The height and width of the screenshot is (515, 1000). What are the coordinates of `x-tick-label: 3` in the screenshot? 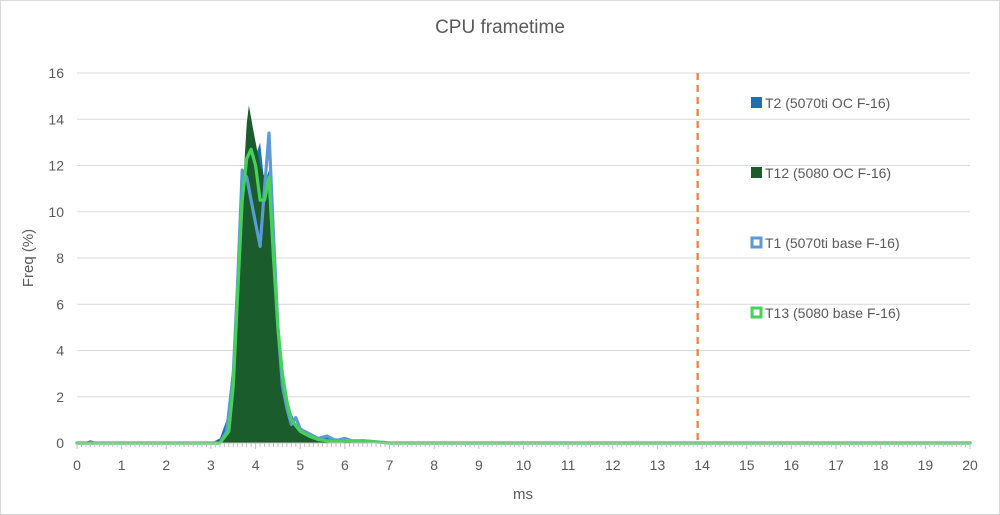 It's located at (211, 465).